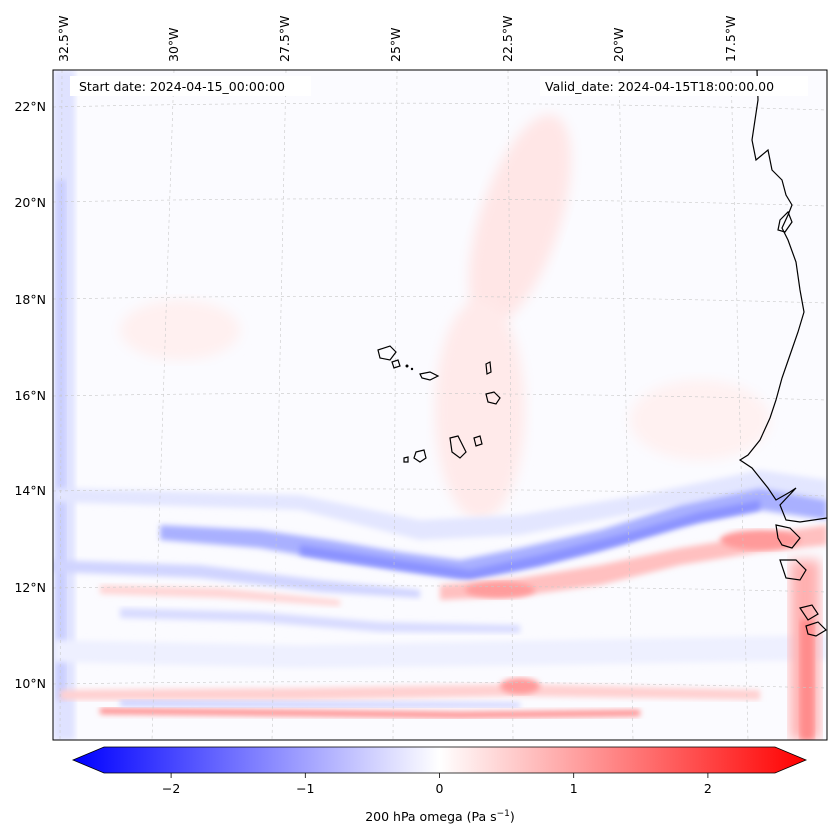 Image resolution: width=837 pixels, height=839 pixels. What do you see at coordinates (440, 788) in the screenshot?
I see `colorbar-tick-label: 0` at bounding box center [440, 788].